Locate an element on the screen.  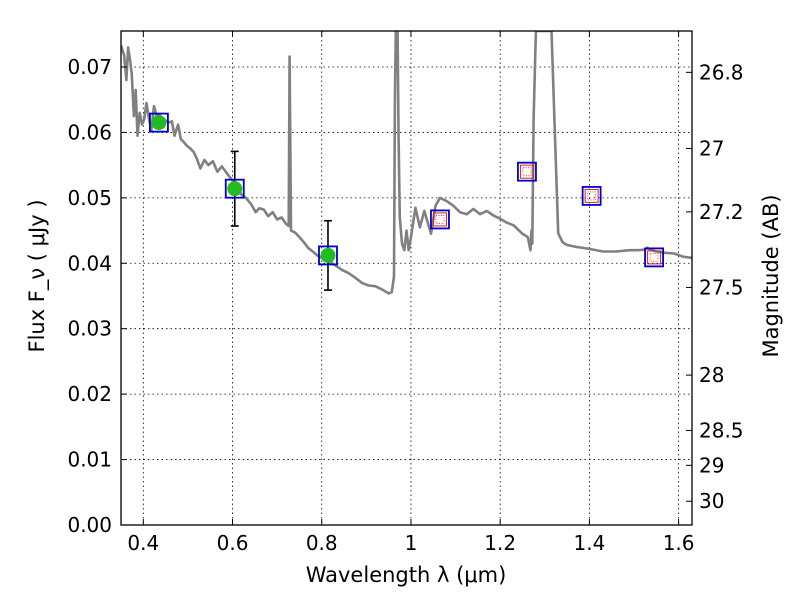
y-tick-label: 0.02 is located at coordinates (89, 394).